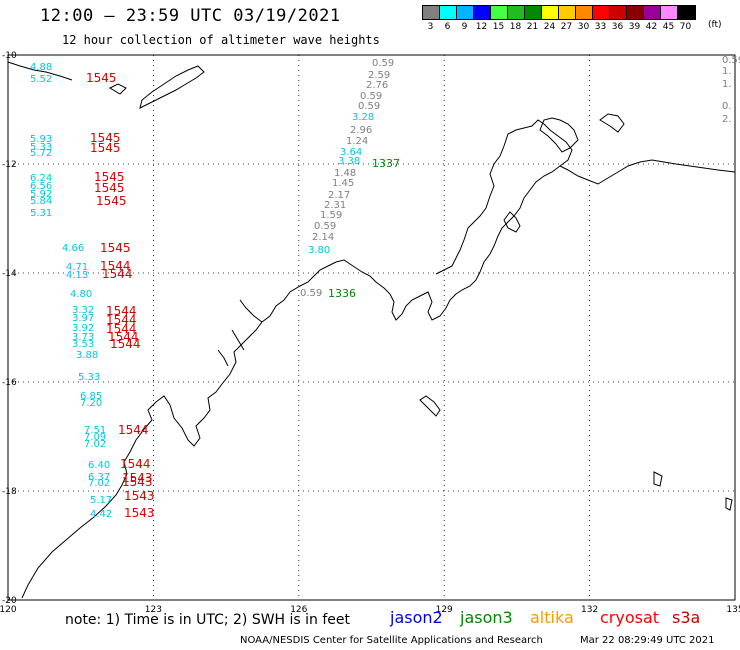 Image resolution: width=740 pixels, height=650 pixels. I want to click on generation-timestamp: Mar 22 08:29:49 UTC 2021, so click(647, 640).